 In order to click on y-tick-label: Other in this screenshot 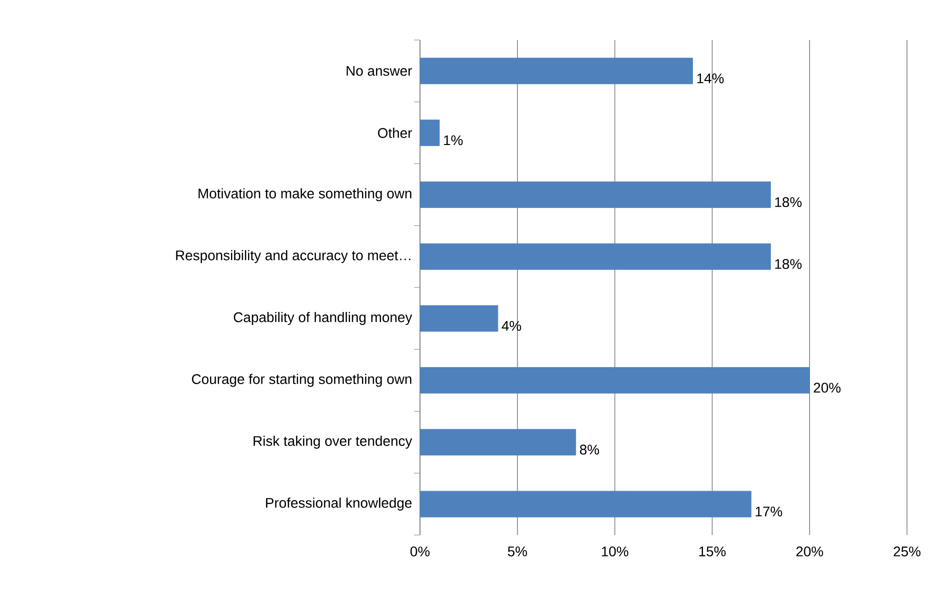, I will do `click(395, 133)`.